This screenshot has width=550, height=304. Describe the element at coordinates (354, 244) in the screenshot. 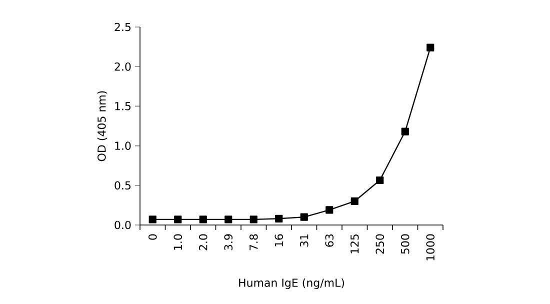

I see `x-tick-label: 125` at that location.